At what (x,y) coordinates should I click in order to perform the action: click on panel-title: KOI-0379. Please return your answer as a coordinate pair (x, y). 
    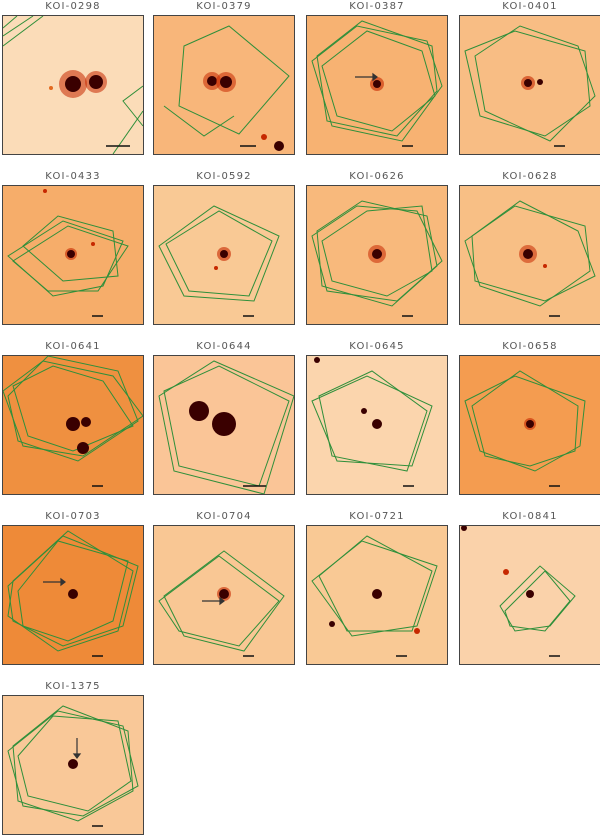
    Looking at the image, I should click on (224, 6).